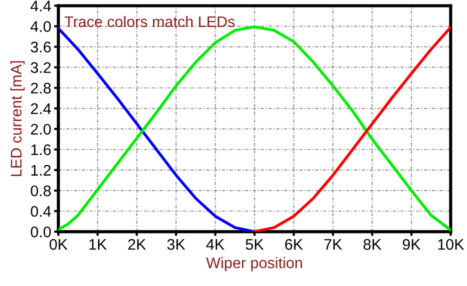 The height and width of the screenshot is (286, 467). Describe the element at coordinates (254, 264) in the screenshot. I see `x-axis-title: Wiper position` at that location.